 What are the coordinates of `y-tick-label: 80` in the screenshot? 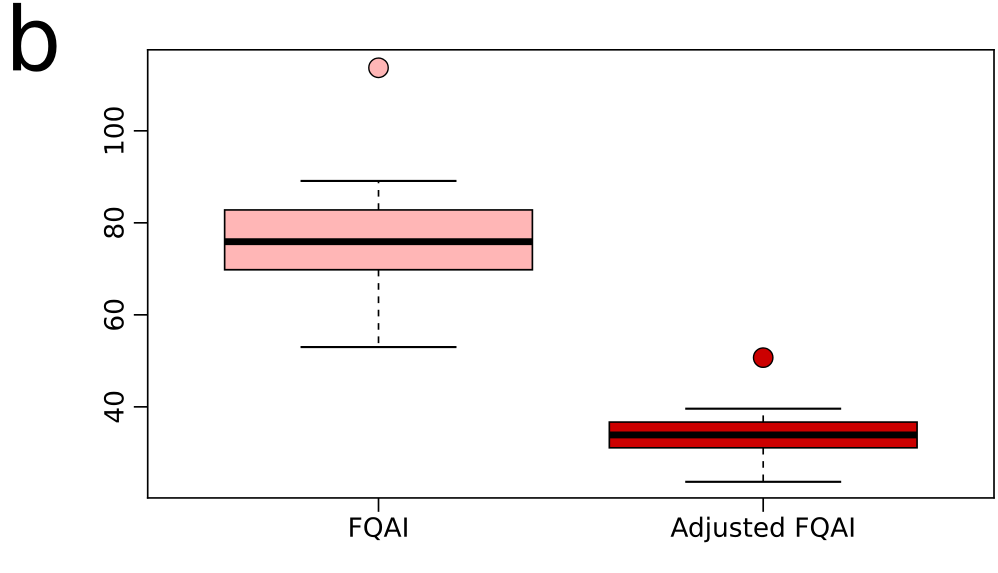 It's located at (114, 223).